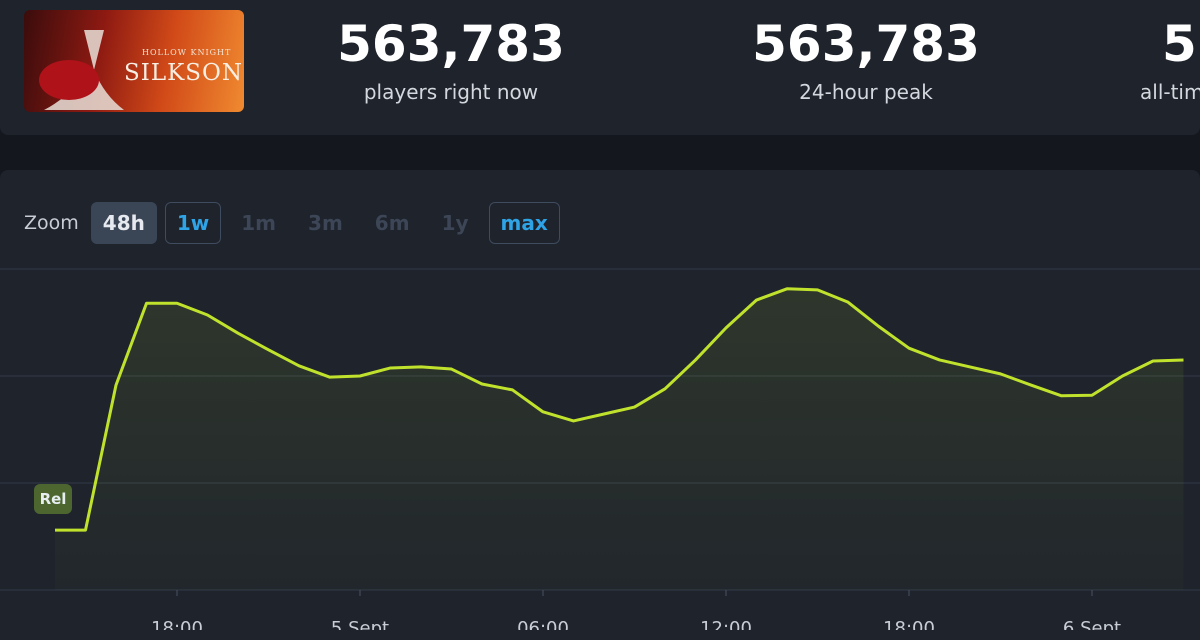  I want to click on game-small-title: HOLLOW KNIGHT, so click(187, 52).